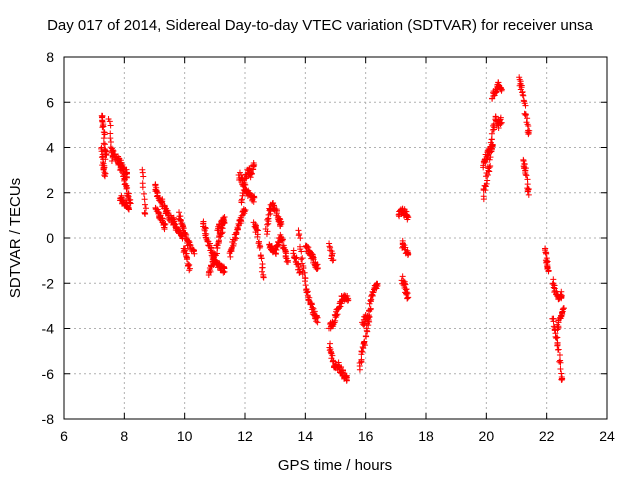 This screenshot has width=640, height=480. What do you see at coordinates (50, 148) in the screenshot?
I see `y-tick-label: 4` at bounding box center [50, 148].